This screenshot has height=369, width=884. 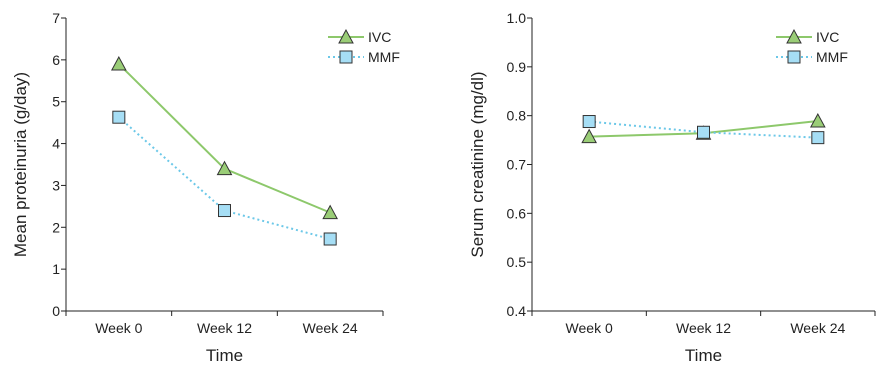 I want to click on y-tick-label: 1, so click(x=56, y=269).